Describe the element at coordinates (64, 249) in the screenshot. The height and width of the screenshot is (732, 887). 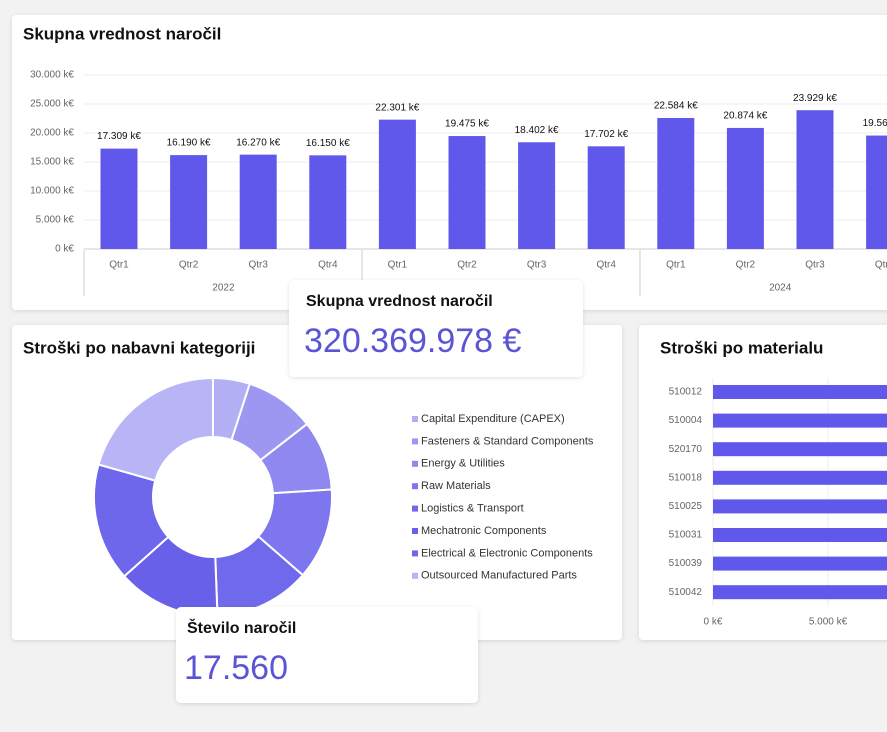
I see `y-tick-label: 0 k€` at that location.